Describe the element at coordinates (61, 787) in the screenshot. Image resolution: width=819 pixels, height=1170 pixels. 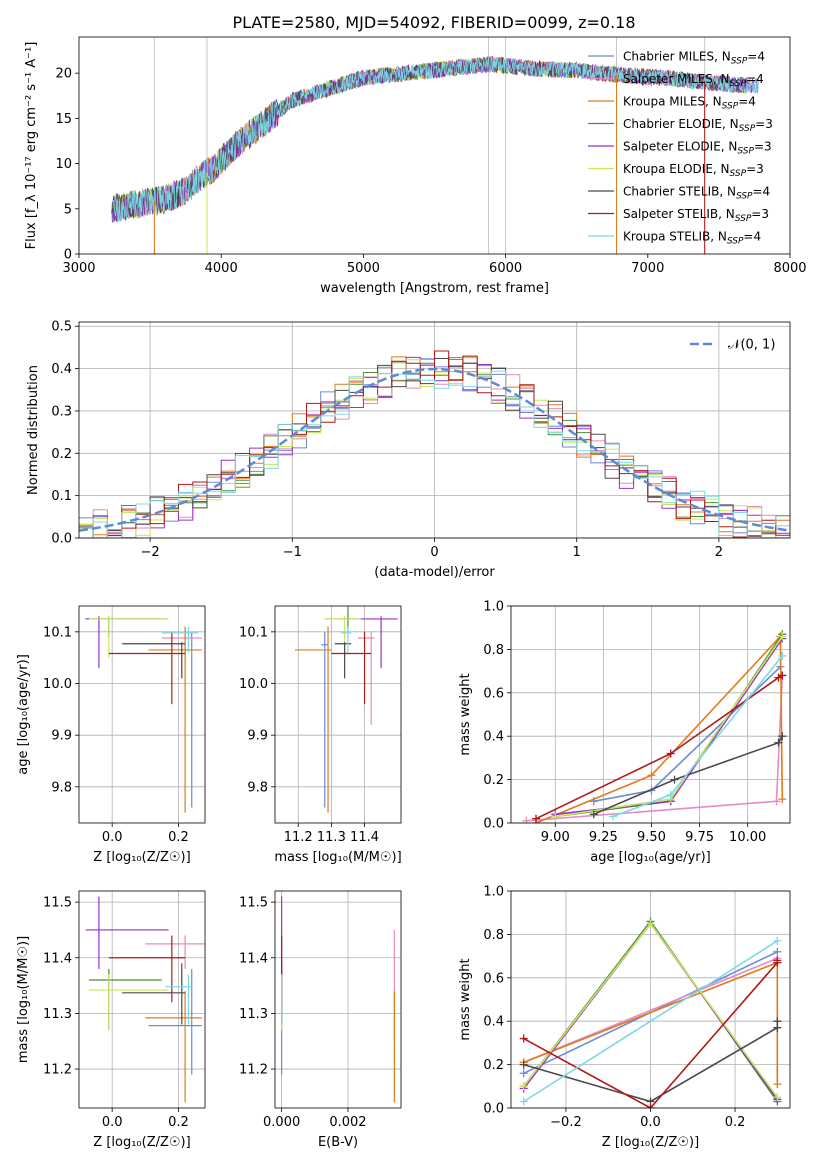
I see `y-tick-label: 9.8` at that location.